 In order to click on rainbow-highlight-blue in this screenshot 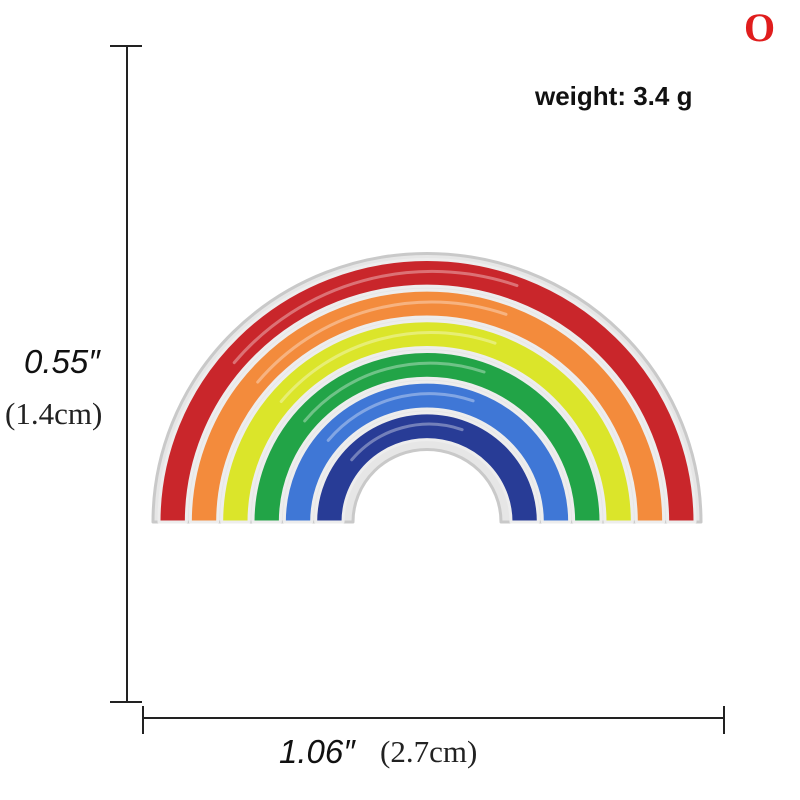, I will do `click(400, 417)`.